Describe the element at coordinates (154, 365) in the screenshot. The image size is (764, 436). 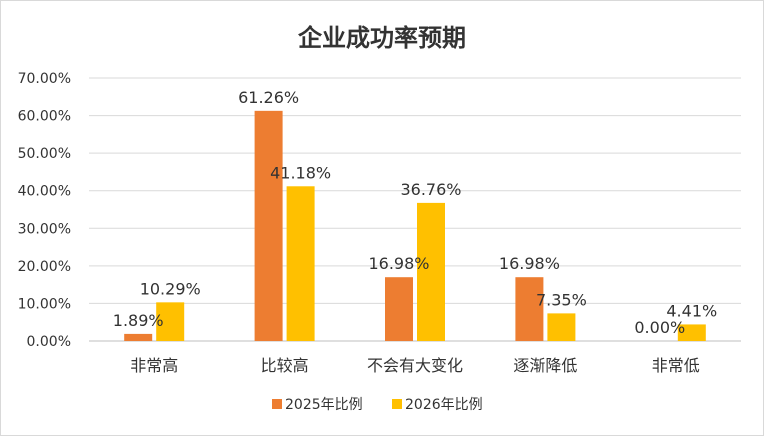
I see `x-category-label: 非常高` at that location.